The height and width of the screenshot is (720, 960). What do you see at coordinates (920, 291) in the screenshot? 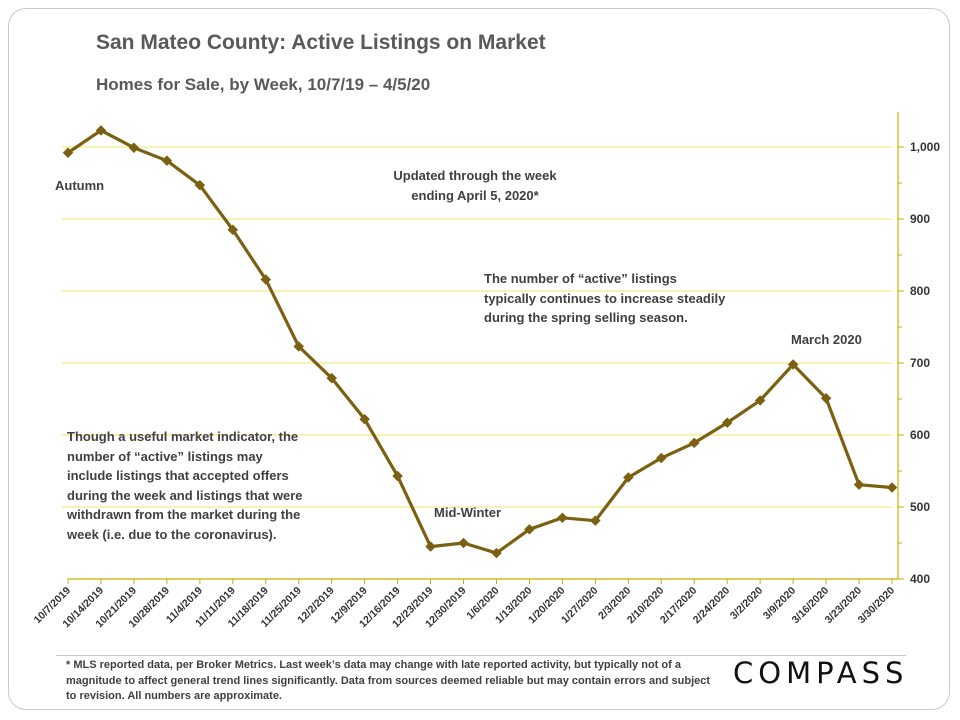
I see `y-tick-label: 800` at bounding box center [920, 291].